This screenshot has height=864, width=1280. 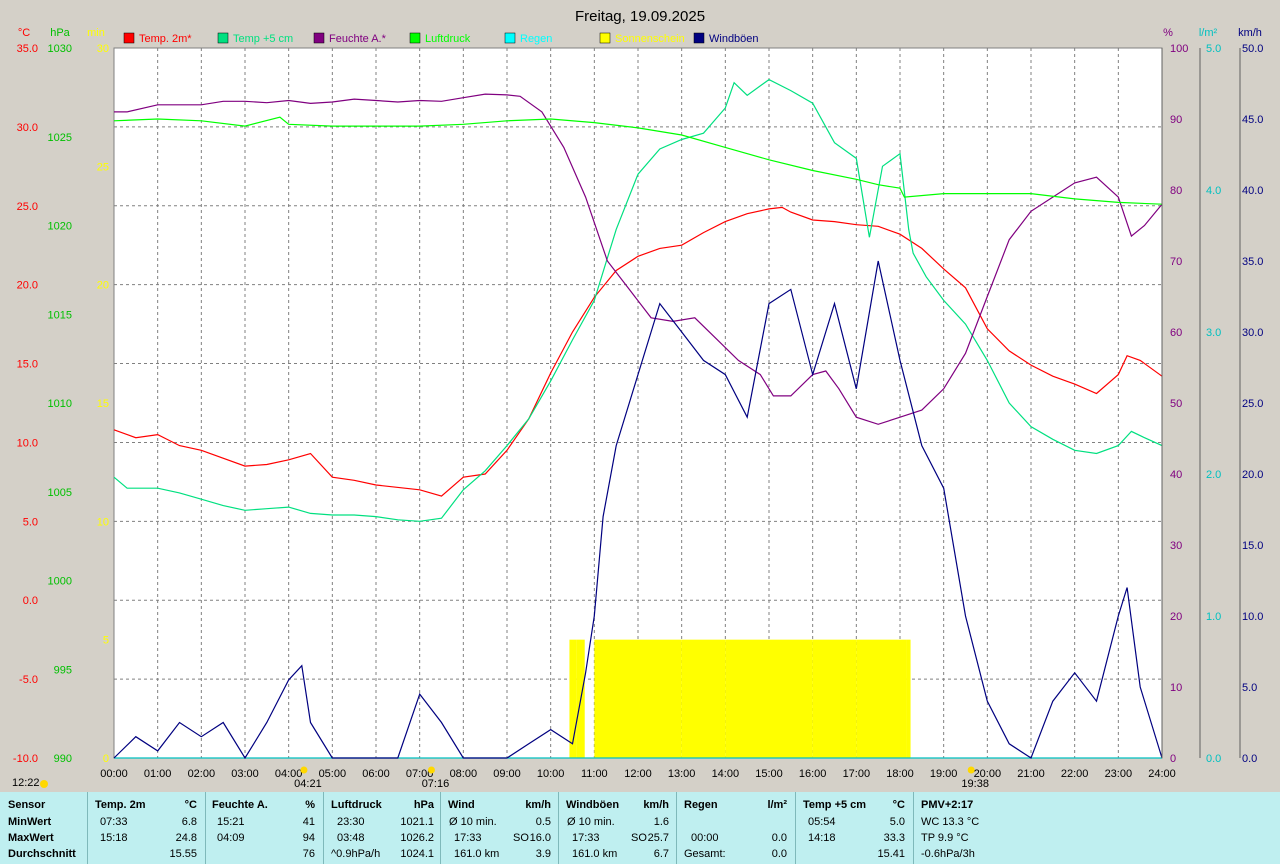 What do you see at coordinates (551, 774) in the screenshot?
I see `x-tick-label: 10:00` at bounding box center [551, 774].